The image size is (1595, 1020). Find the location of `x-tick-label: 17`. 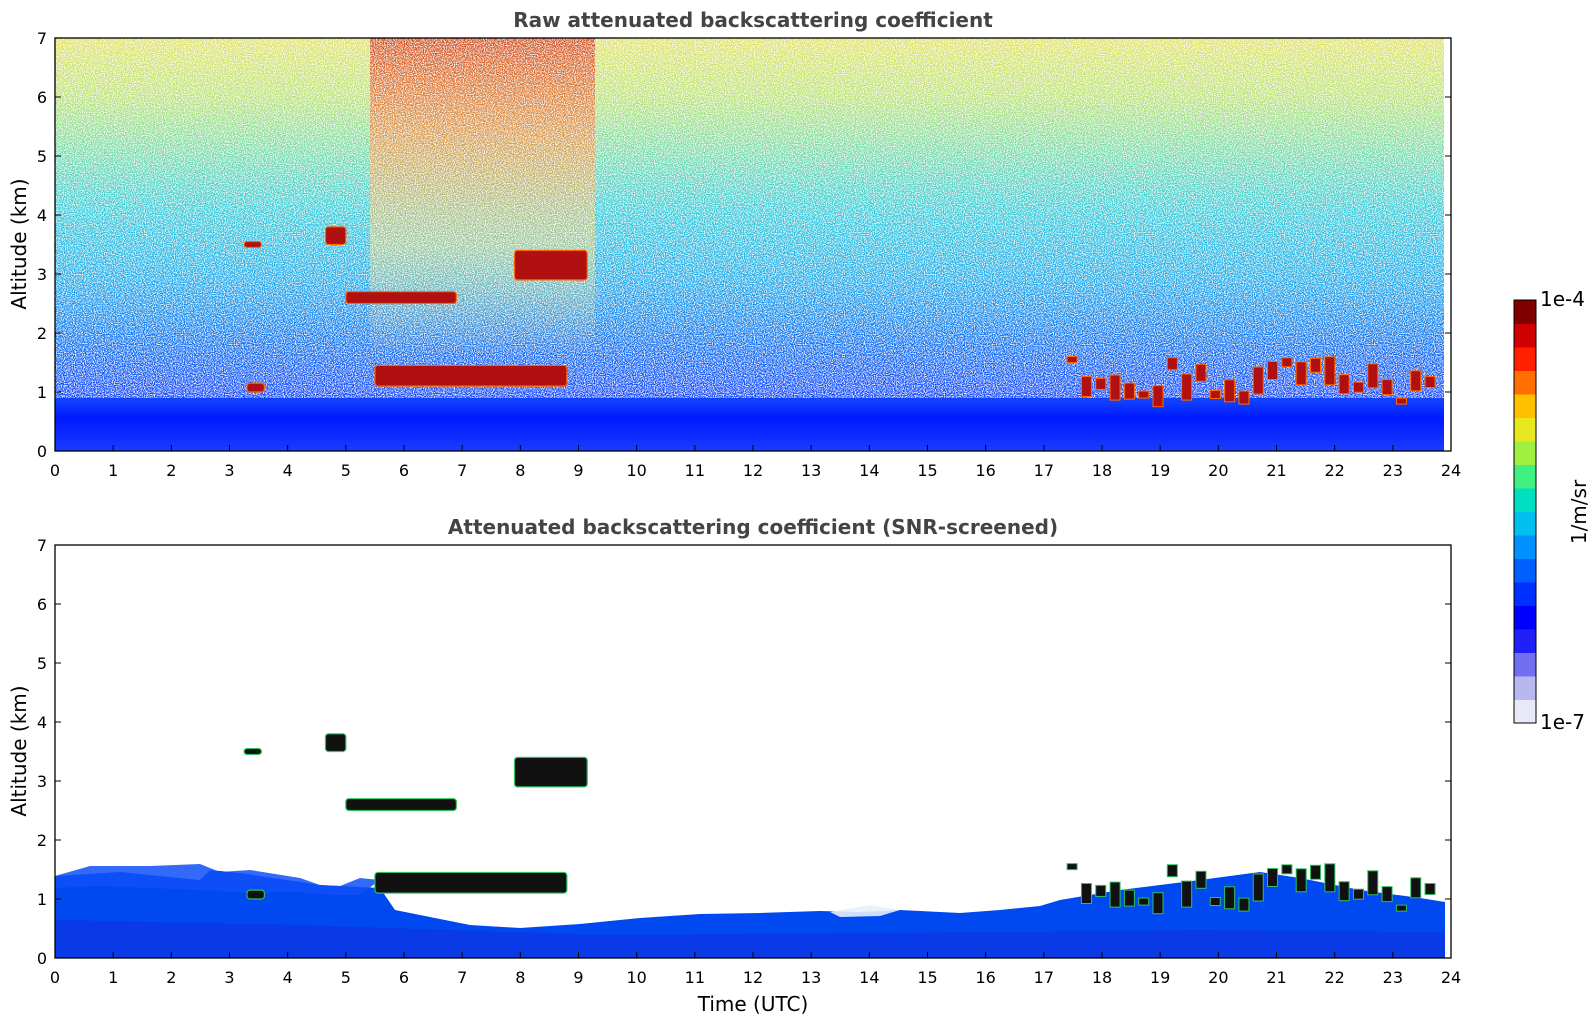

x-tick-label: 17 is located at coordinates (1044, 977).